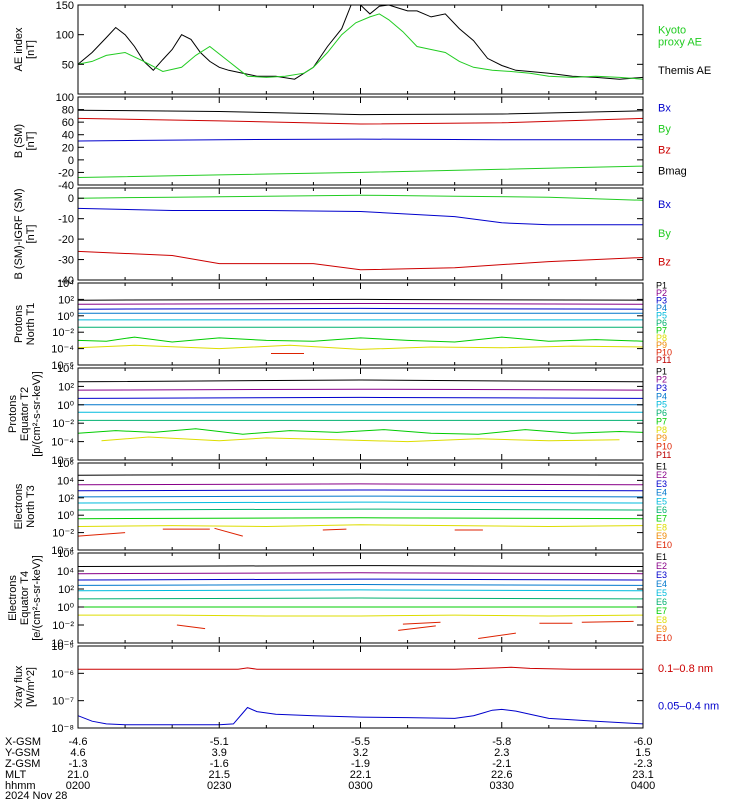 This screenshot has height=800, width=750. What do you see at coordinates (360, 140) in the screenshot?
I see `series-bx-line` at bounding box center [360, 140].